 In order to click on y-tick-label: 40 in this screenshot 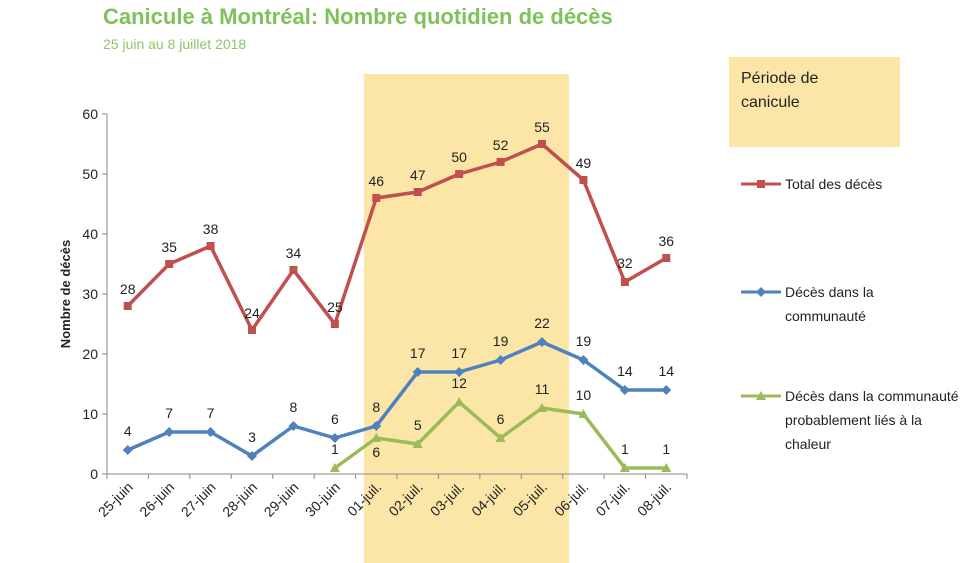, I will do `click(90, 234)`.